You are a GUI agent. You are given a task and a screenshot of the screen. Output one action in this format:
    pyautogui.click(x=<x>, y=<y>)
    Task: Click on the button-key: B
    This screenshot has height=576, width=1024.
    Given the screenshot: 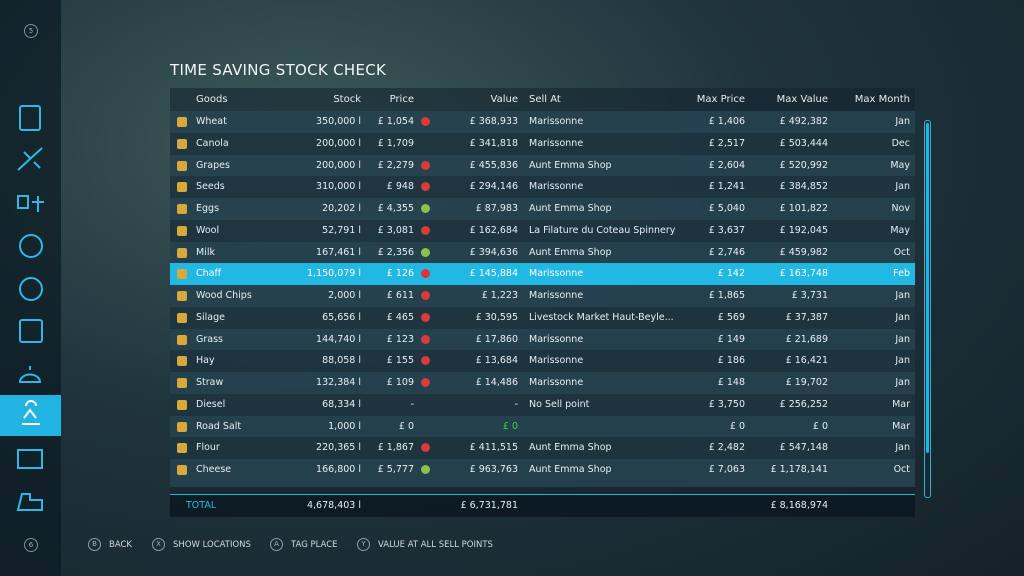 What is the action you would take?
    pyautogui.click(x=94, y=544)
    